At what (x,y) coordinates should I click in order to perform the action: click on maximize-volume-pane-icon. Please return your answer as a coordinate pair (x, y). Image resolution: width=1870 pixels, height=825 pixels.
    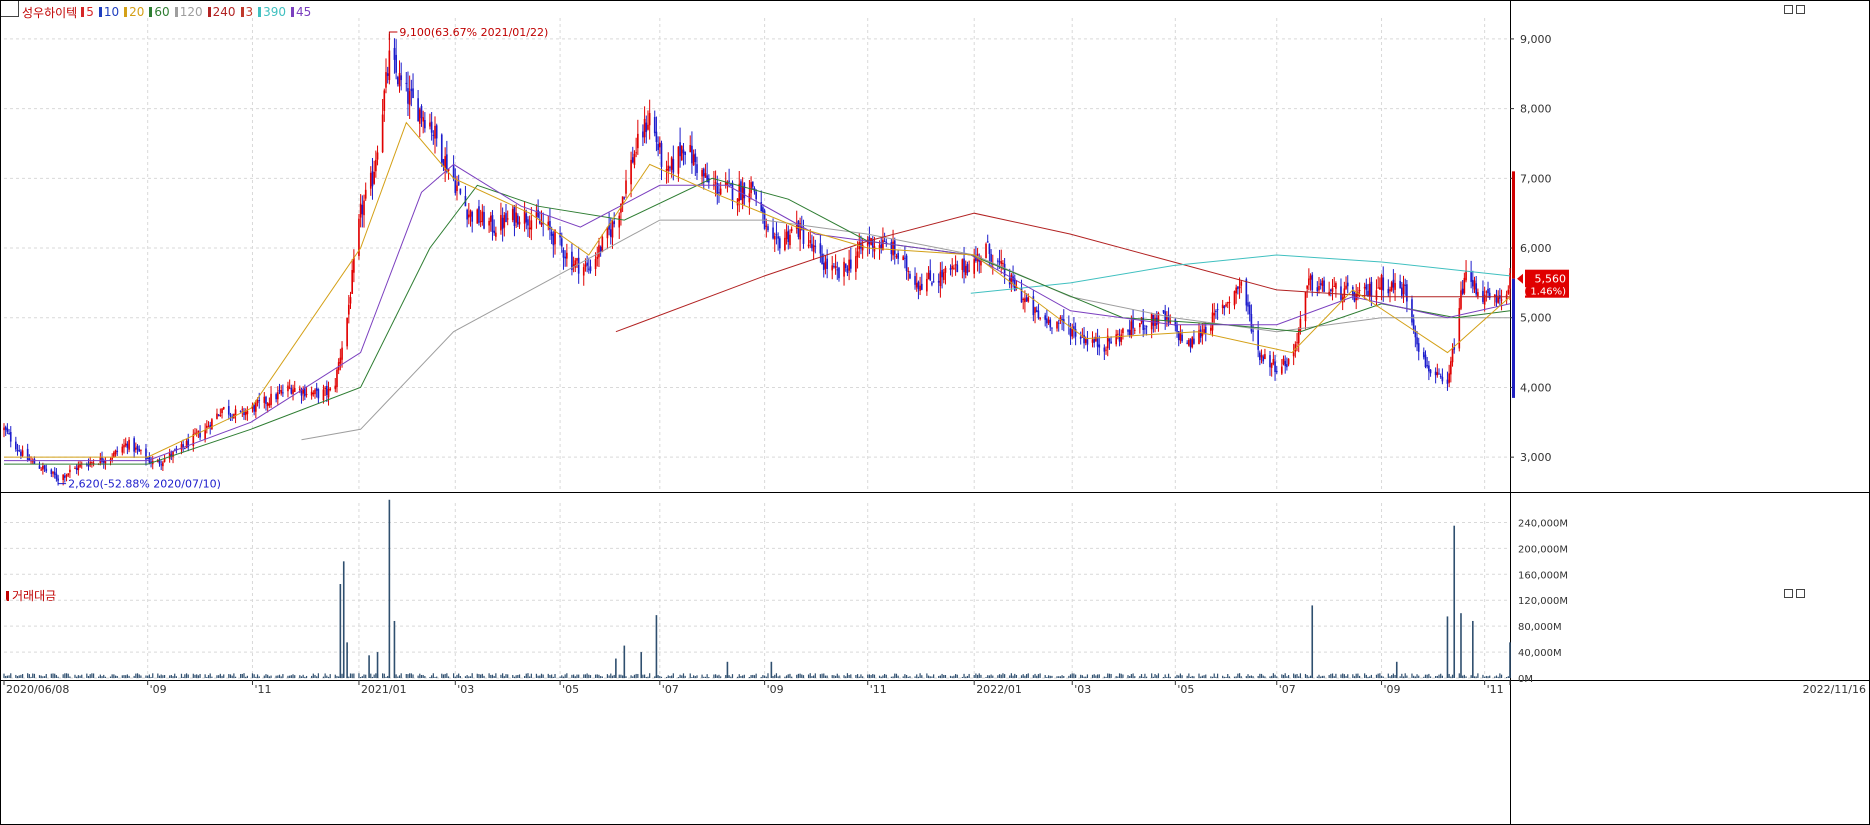
    Looking at the image, I should click on (1788, 593).